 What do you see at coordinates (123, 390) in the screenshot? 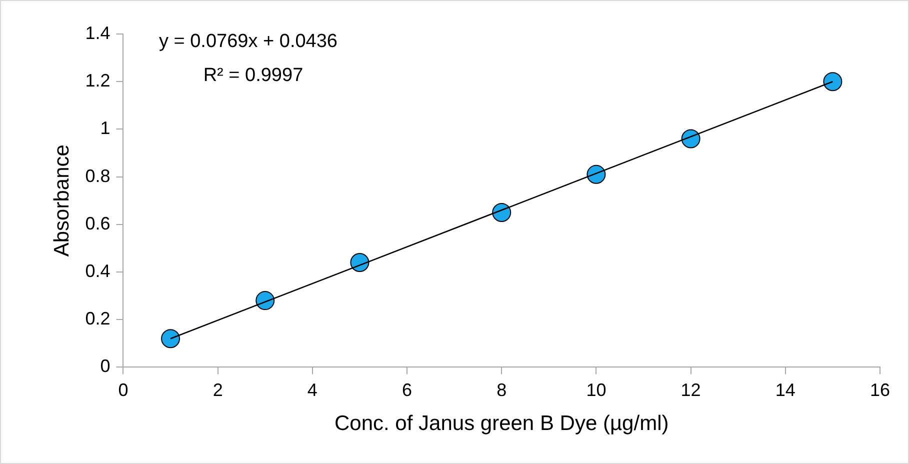
I see `x-tick-label: 0` at bounding box center [123, 390].